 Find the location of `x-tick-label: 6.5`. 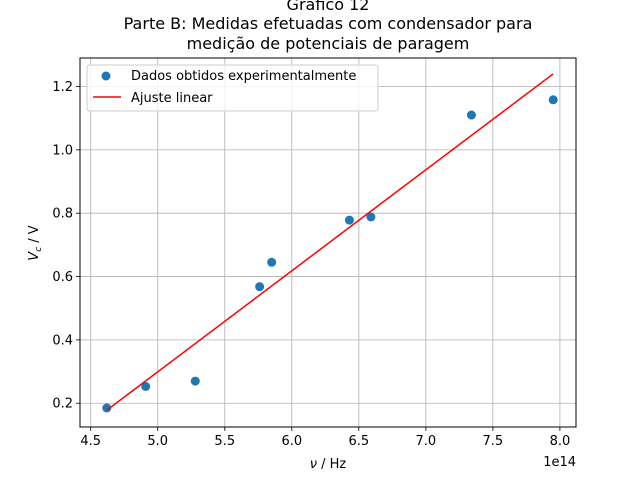

x-tick-label: 6.5 is located at coordinates (358, 441).